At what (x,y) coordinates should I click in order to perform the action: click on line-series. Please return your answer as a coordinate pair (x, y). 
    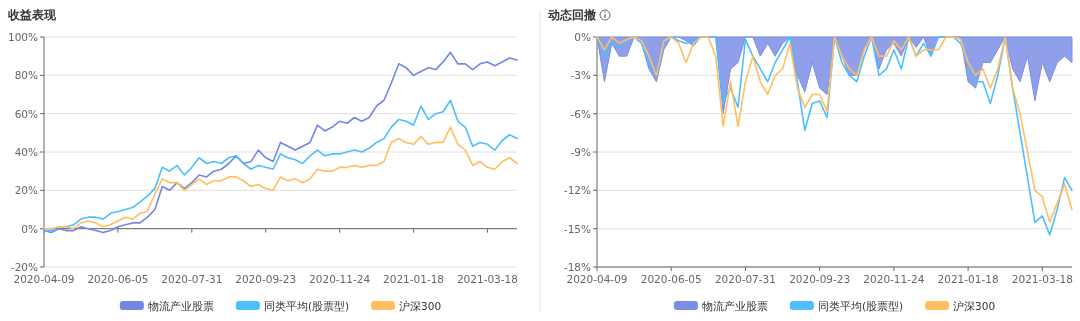
    Looking at the image, I should click on (280, 178).